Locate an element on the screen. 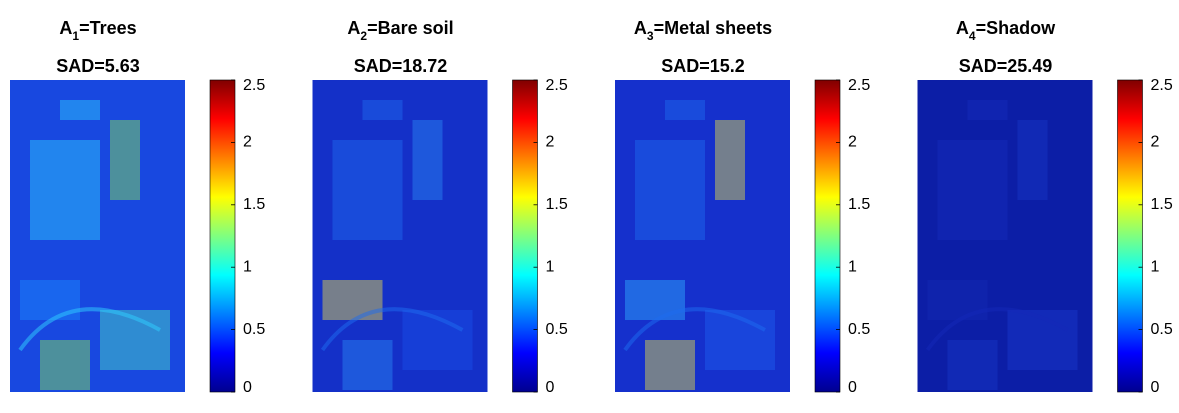 The width and height of the screenshot is (1179, 413). title-name: =Metal sheets is located at coordinates (713, 28).